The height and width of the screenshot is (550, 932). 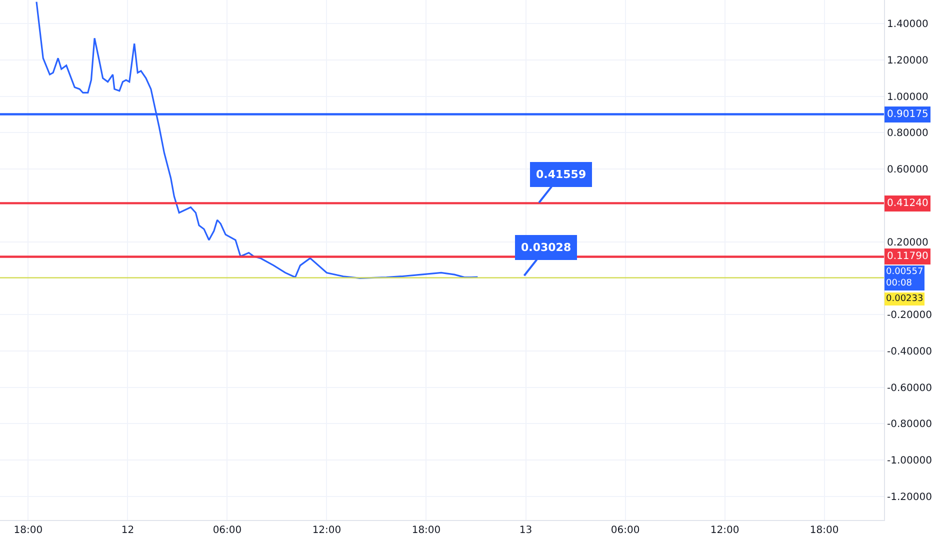 I want to click on annotation: 0.41559, so click(x=561, y=174).